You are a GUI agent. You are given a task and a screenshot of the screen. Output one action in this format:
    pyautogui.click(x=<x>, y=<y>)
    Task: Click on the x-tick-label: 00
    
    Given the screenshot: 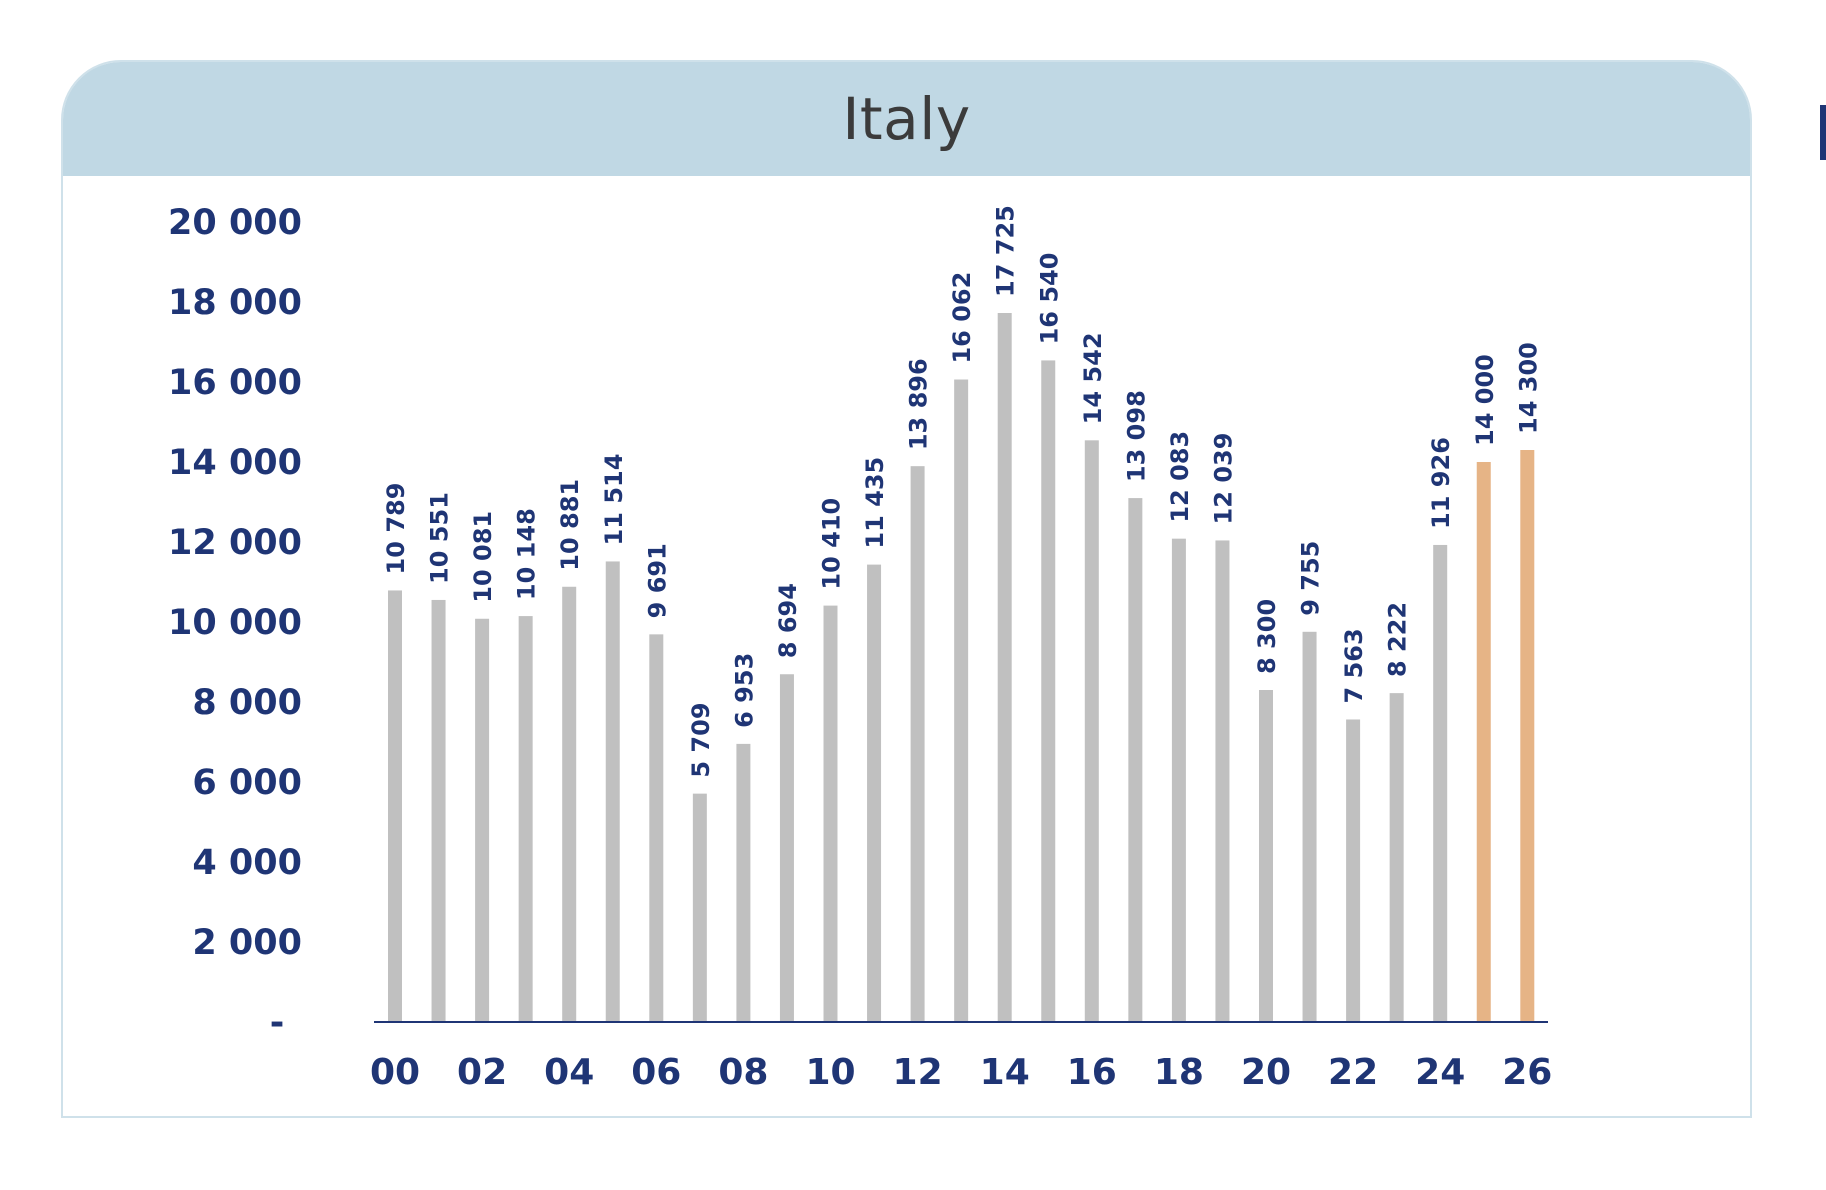 What is the action you would take?
    pyautogui.click(x=395, y=1072)
    